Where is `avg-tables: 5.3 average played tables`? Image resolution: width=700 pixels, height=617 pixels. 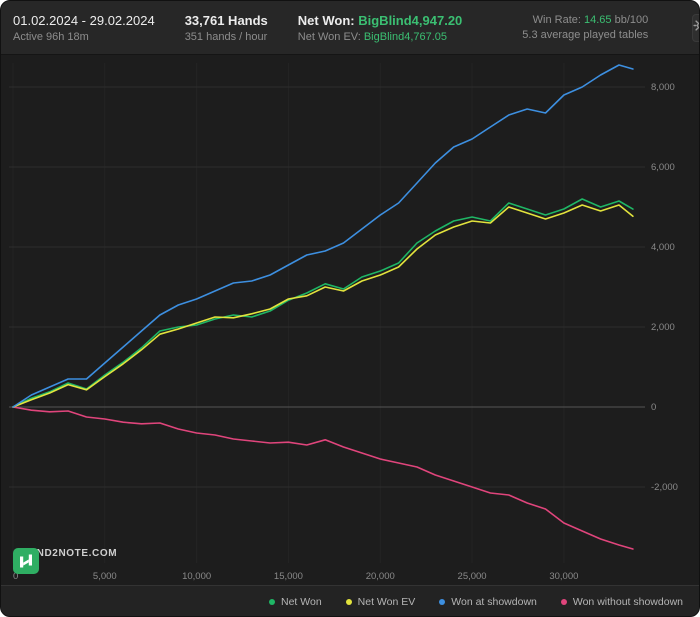
avg-tables: 5.3 average played tables is located at coordinates (585, 35).